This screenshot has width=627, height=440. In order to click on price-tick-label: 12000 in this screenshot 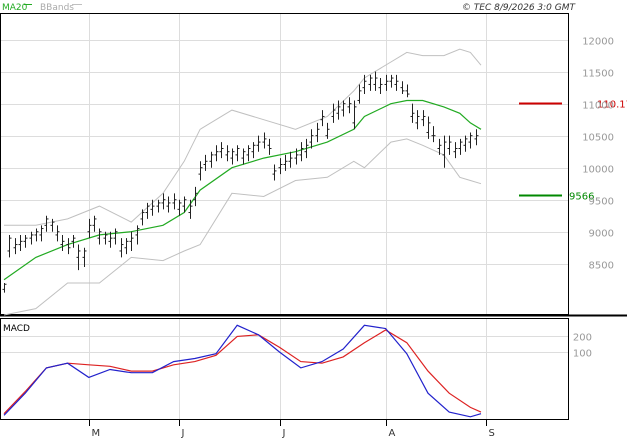, I will do `click(598, 42)`.